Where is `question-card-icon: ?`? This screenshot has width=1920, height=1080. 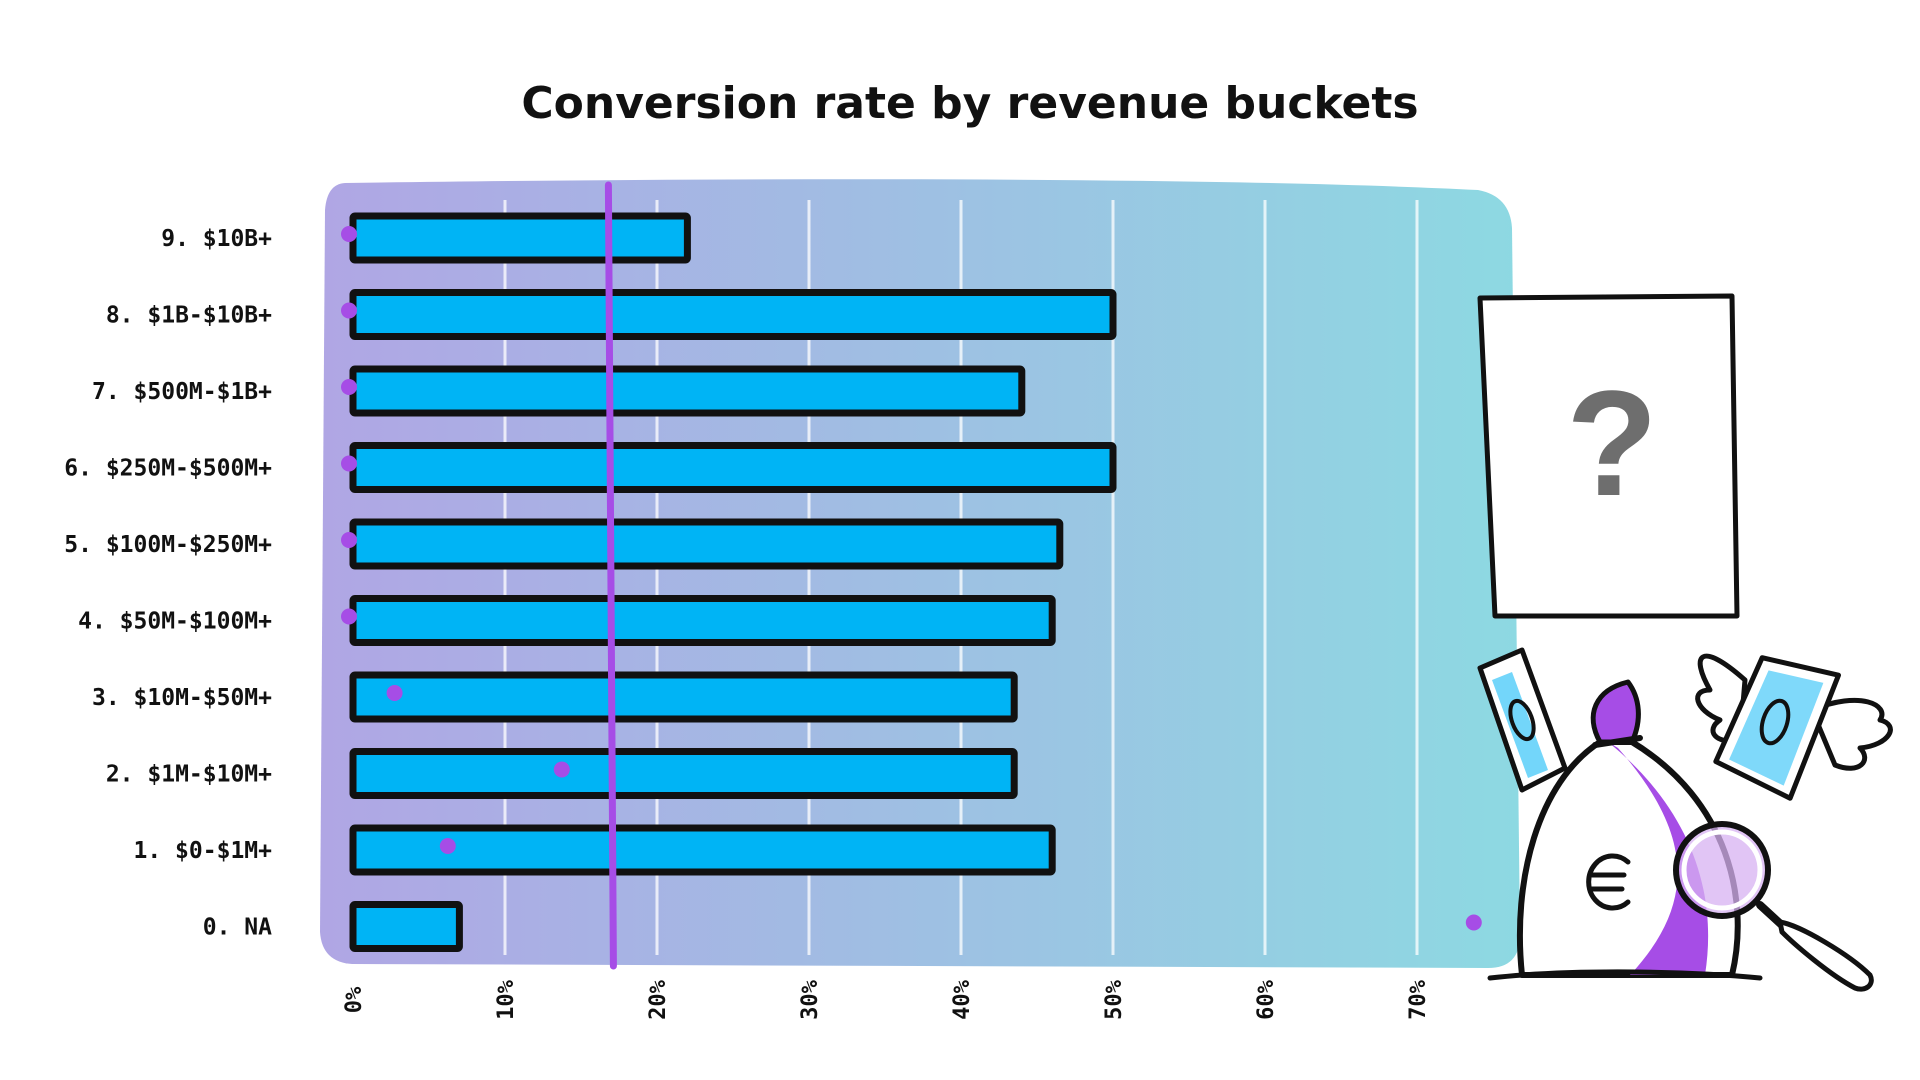 question-card-icon: ? is located at coordinates (1608, 456).